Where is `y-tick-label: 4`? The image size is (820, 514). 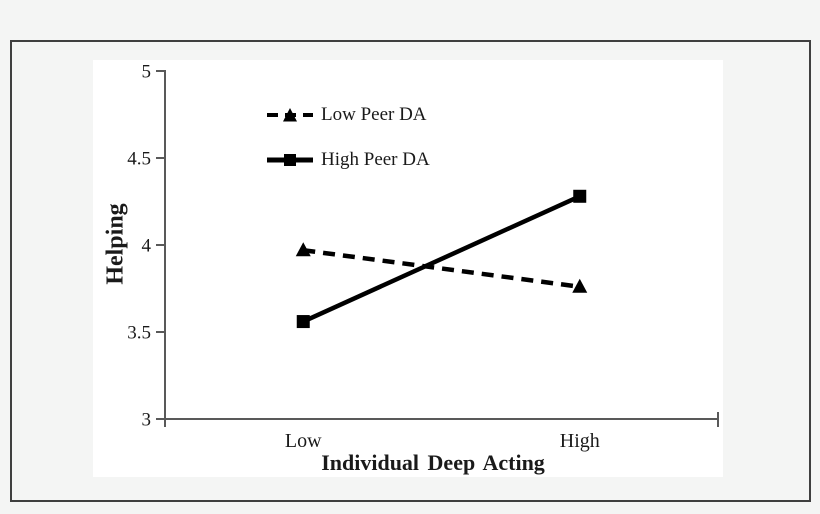 y-tick-label: 4 is located at coordinates (147, 246).